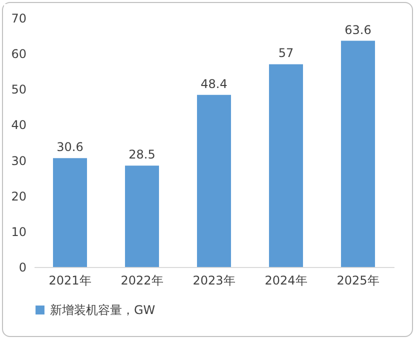 This screenshot has width=417, height=341. Describe the element at coordinates (358, 281) in the screenshot. I see `x-tick-label: 2025年` at that location.